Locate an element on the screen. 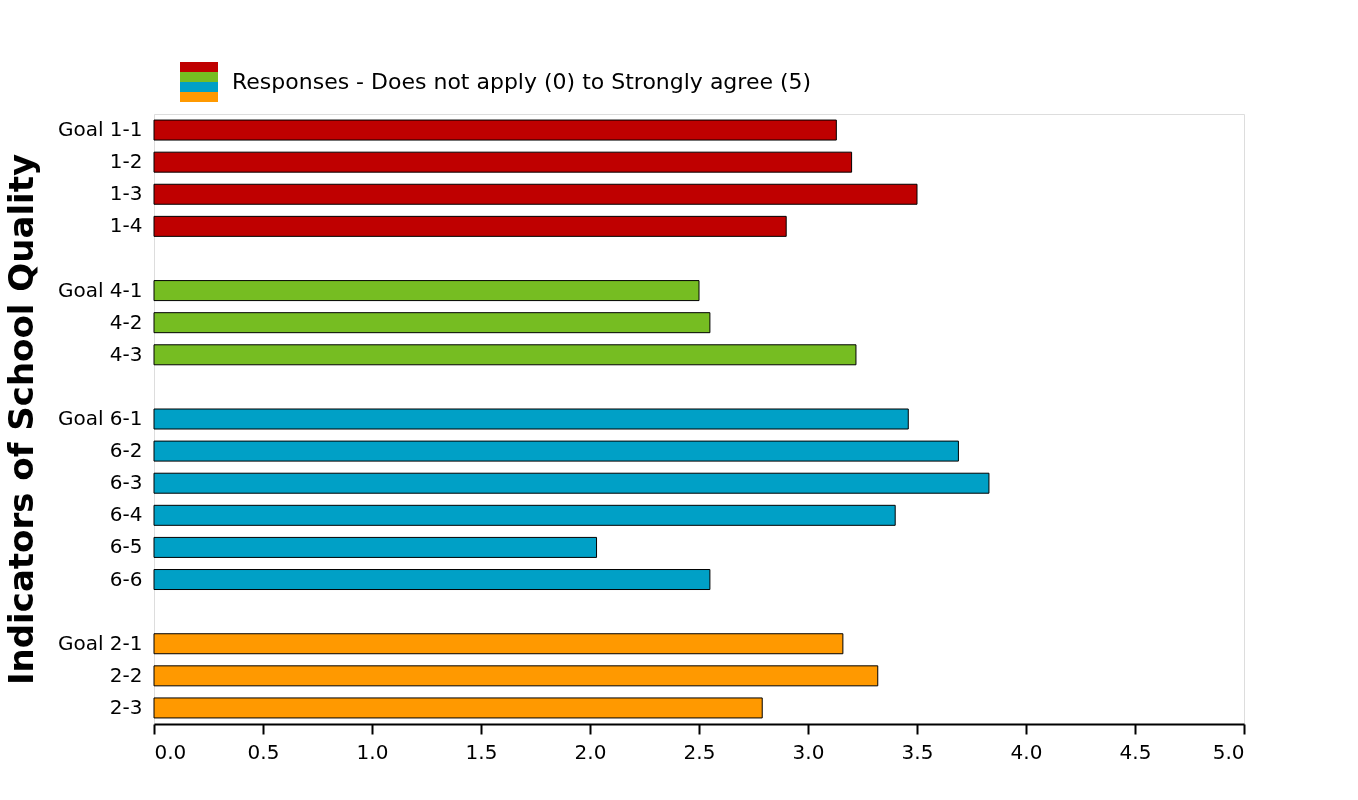  y-tick-label: Goal 6-1 is located at coordinates (100, 418).